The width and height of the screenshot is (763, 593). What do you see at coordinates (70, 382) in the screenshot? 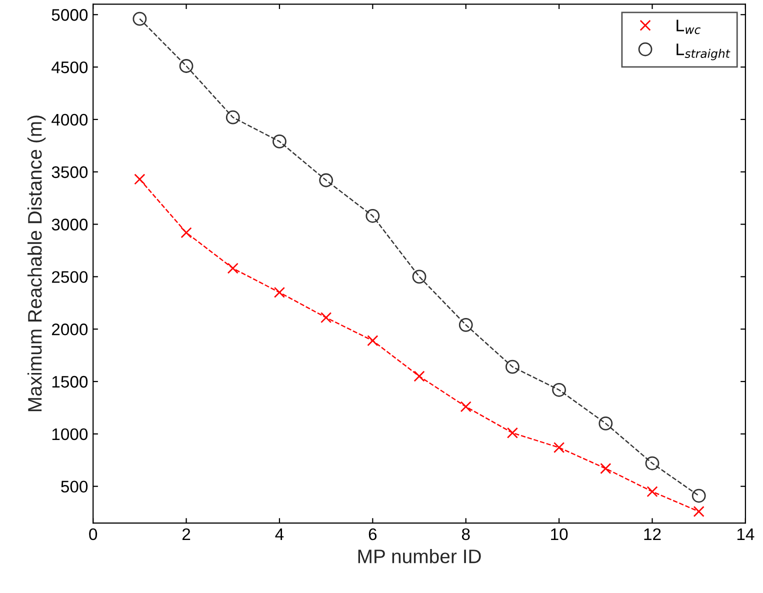
I see `y-tick-label: 1500` at bounding box center [70, 382].